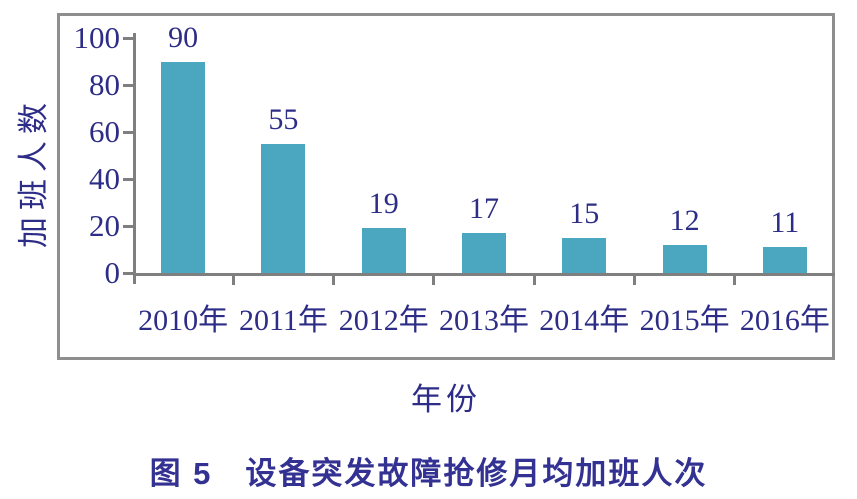  I want to click on y-axis-tick-label: 100, so click(97, 37).